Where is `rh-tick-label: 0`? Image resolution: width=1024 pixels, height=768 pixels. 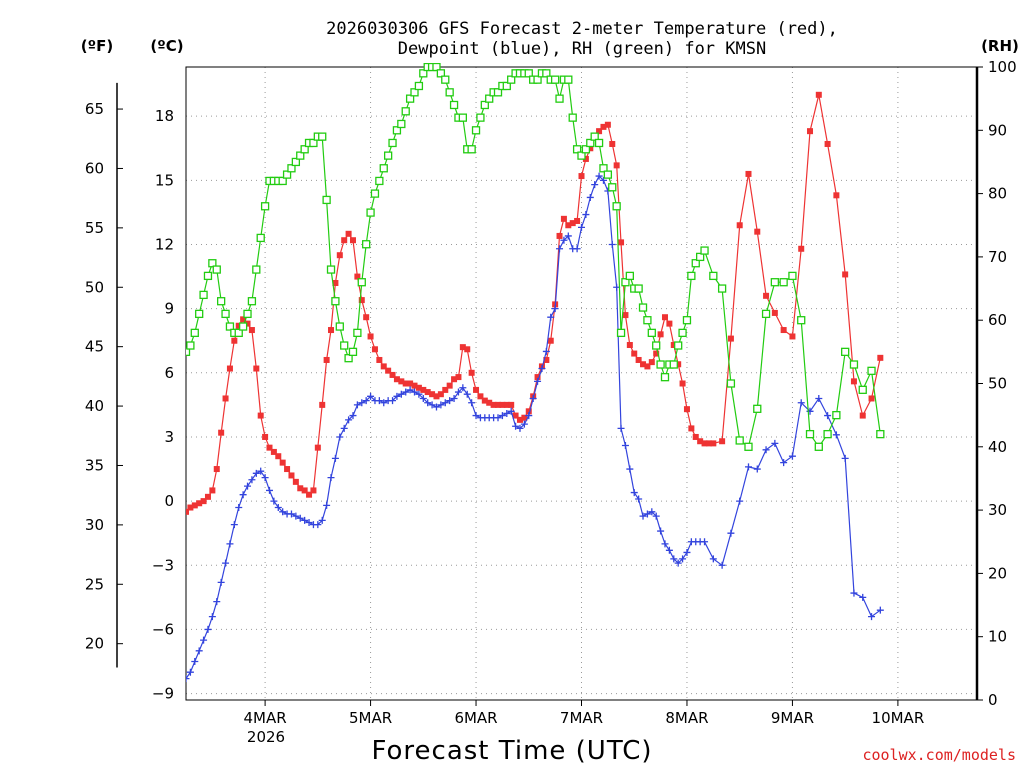 rh-tick-label: 0 is located at coordinates (993, 700).